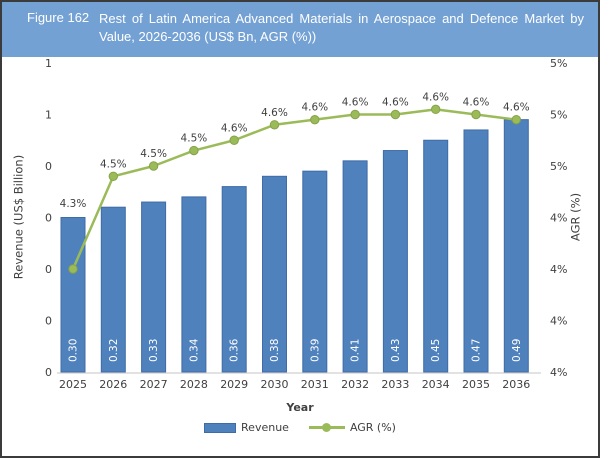  Describe the element at coordinates (355, 384) in the screenshot. I see `x-tick-label: 2032` at that location.